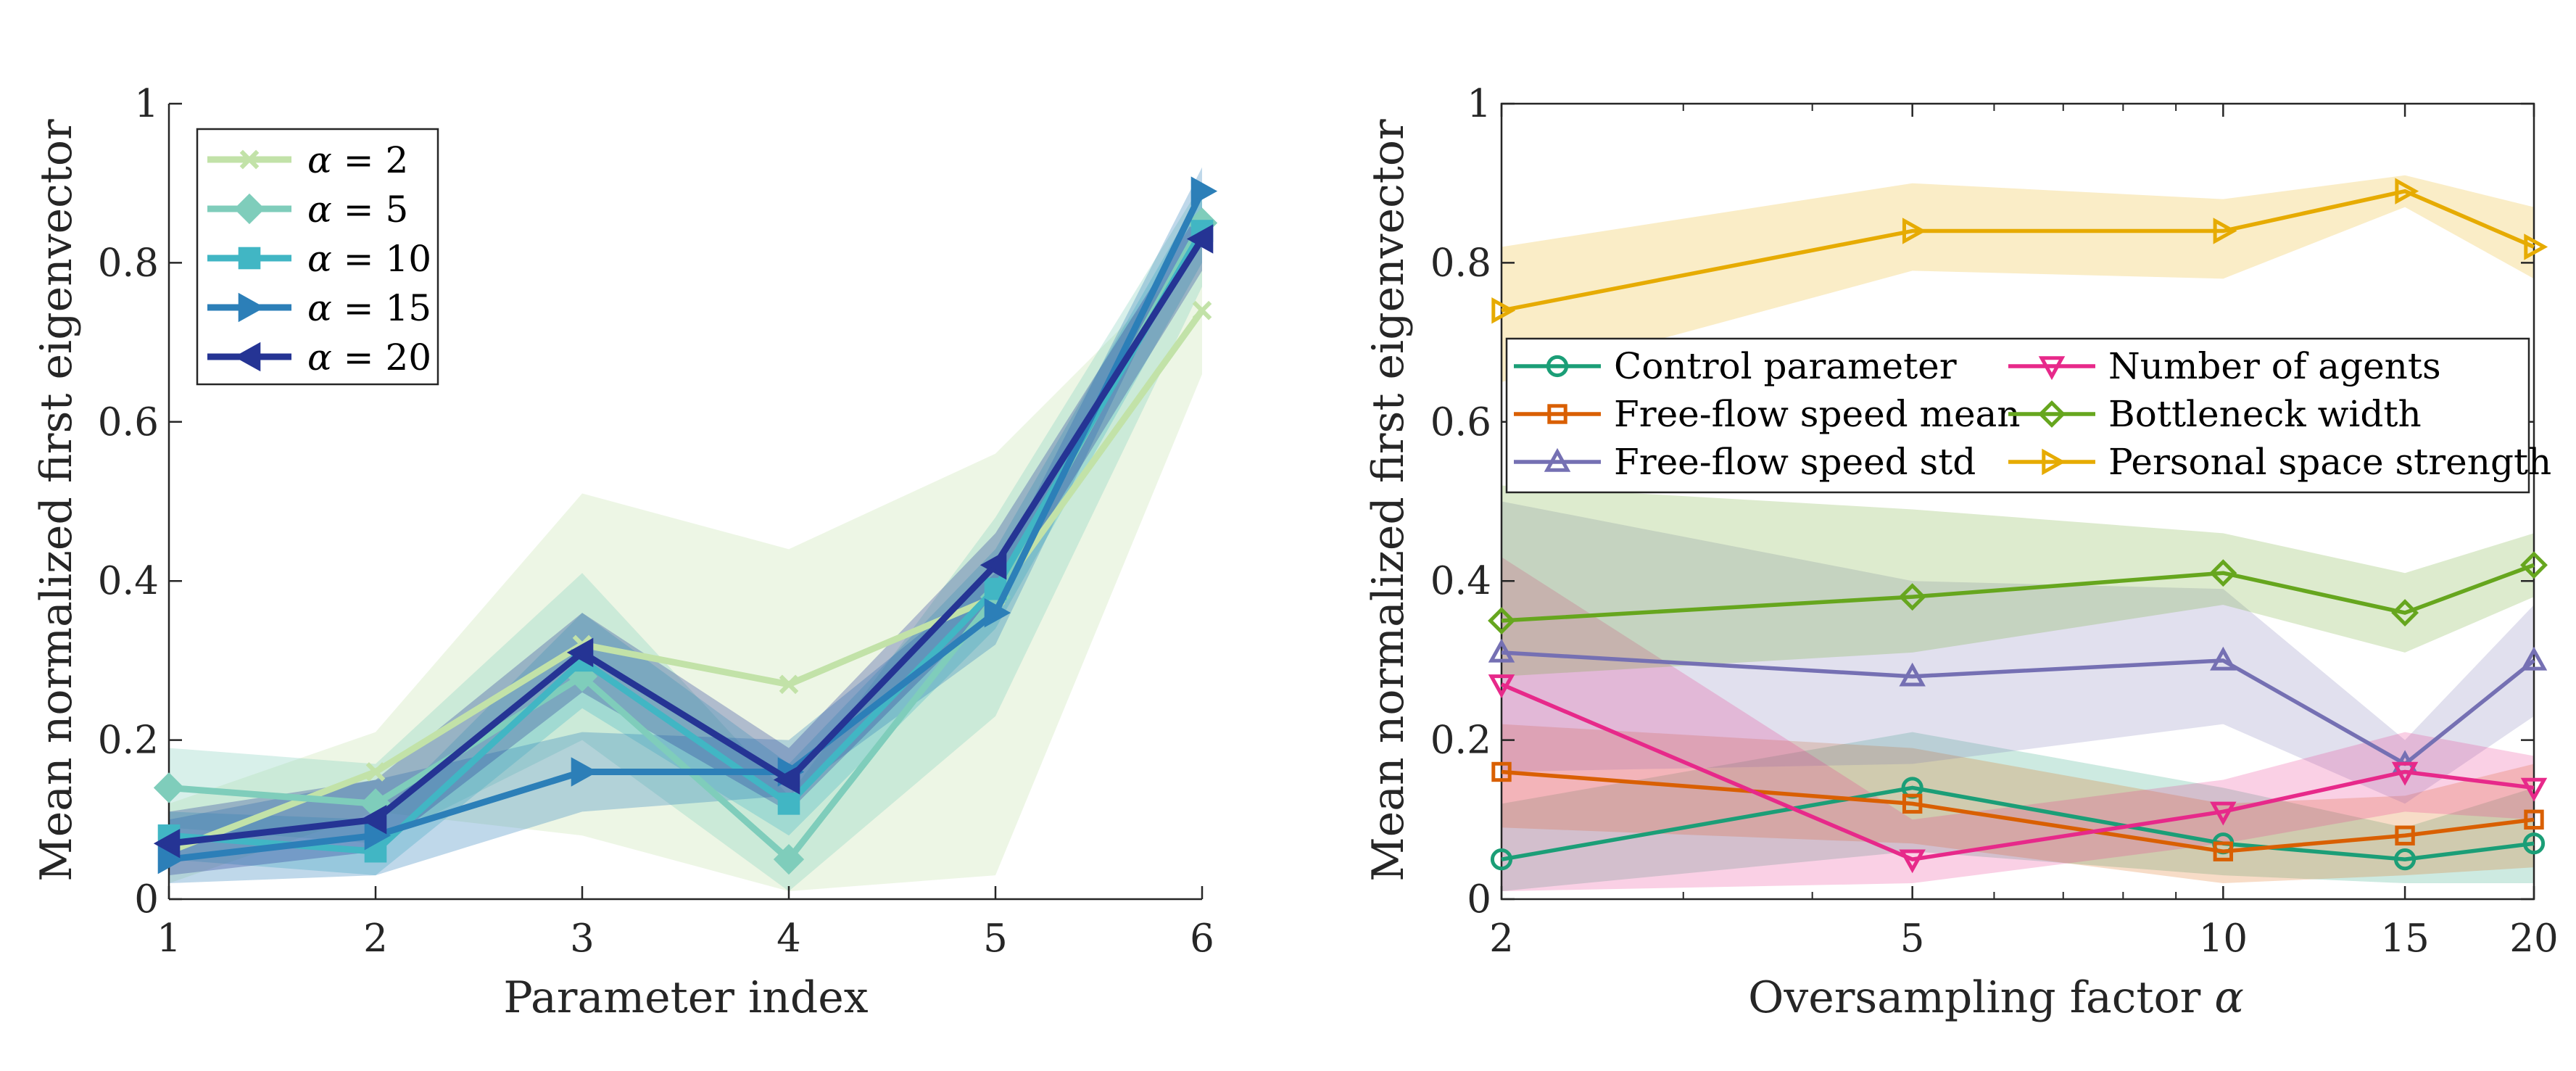 The height and width of the screenshot is (1071, 2576). I want to click on legend-value: = 15, so click(381, 308).